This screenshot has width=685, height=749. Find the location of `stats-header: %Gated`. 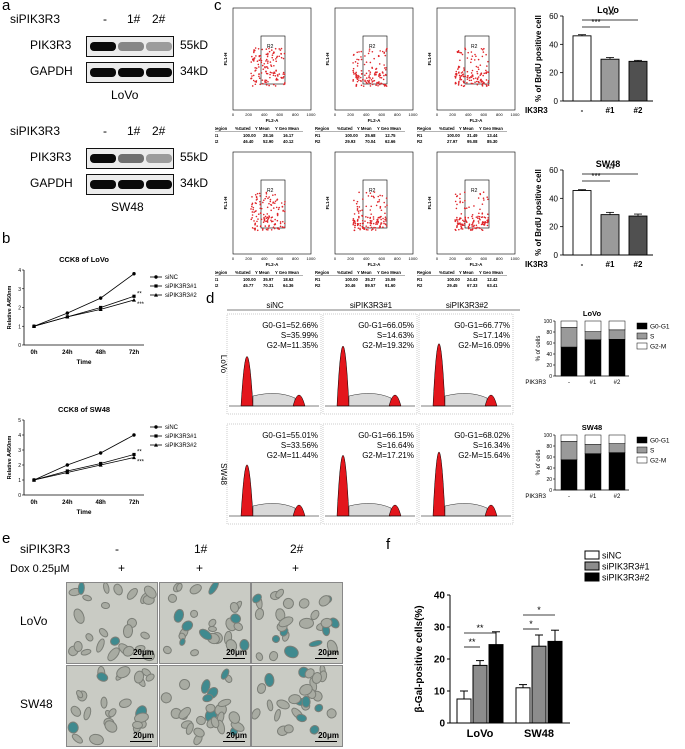

stats-header: %Gated is located at coordinates (243, 272).